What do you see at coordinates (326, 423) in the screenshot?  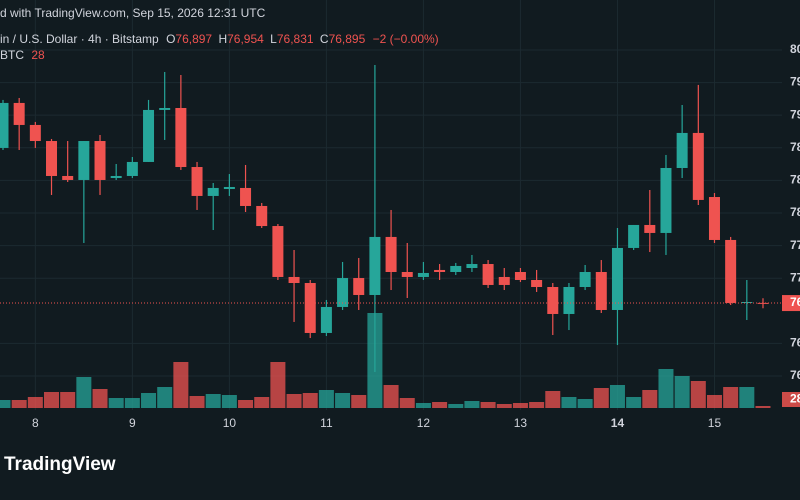 I see `x-tick-label: 11` at bounding box center [326, 423].